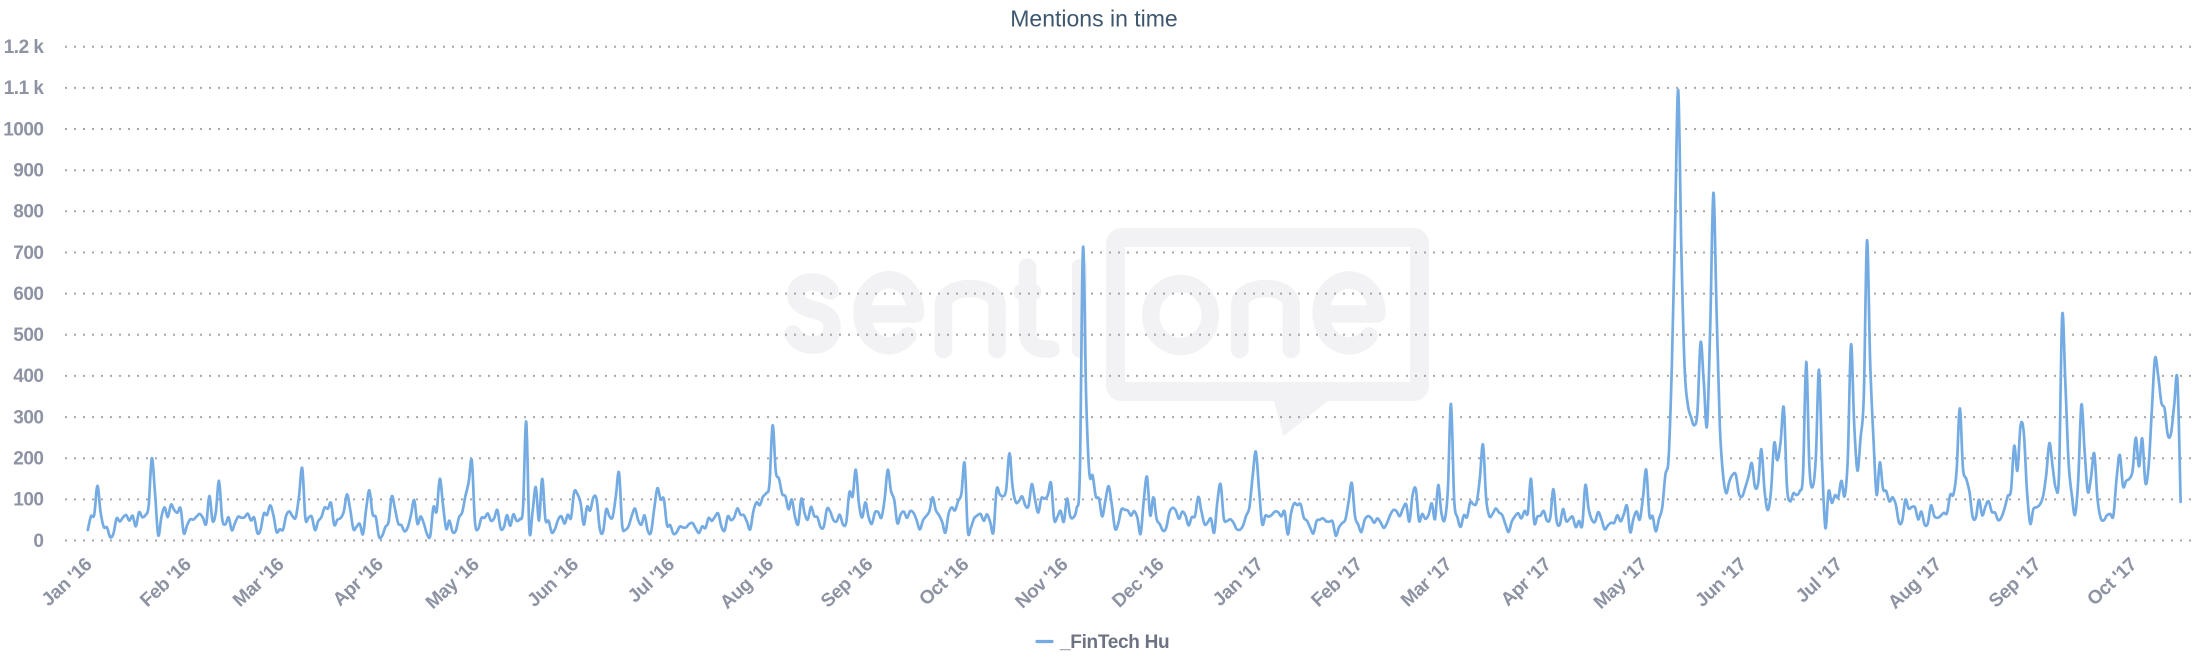 Image resolution: width=2206 pixels, height=670 pixels. I want to click on svg-text: 1.2 k, so click(24, 47).